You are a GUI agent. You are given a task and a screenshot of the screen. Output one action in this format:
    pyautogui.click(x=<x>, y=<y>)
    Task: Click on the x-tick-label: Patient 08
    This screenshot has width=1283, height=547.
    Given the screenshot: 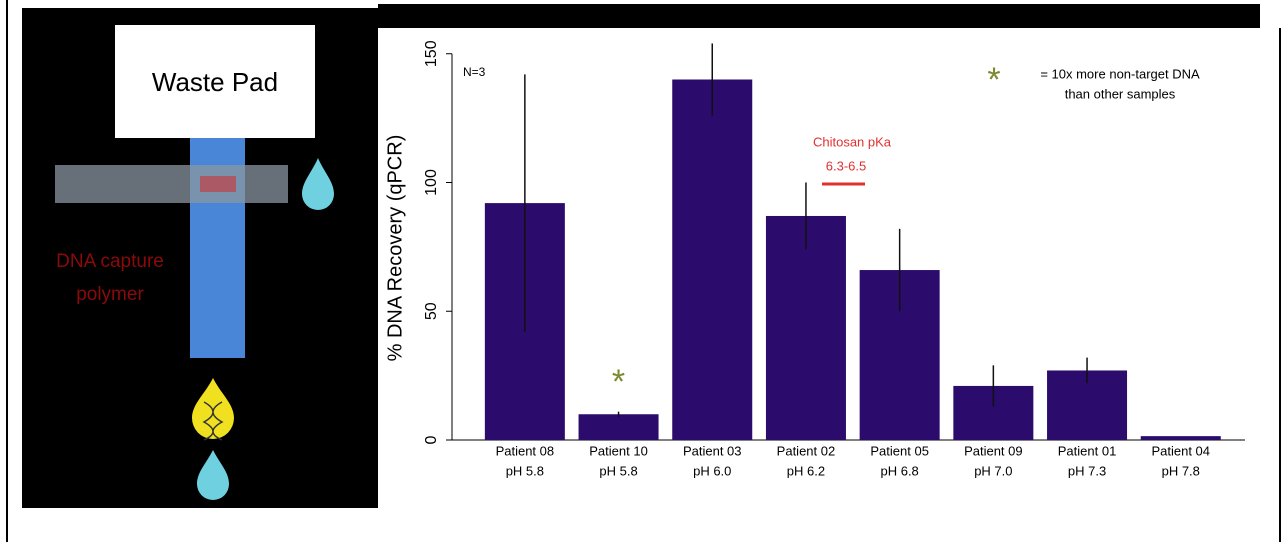 What is the action you would take?
    pyautogui.click(x=525, y=450)
    